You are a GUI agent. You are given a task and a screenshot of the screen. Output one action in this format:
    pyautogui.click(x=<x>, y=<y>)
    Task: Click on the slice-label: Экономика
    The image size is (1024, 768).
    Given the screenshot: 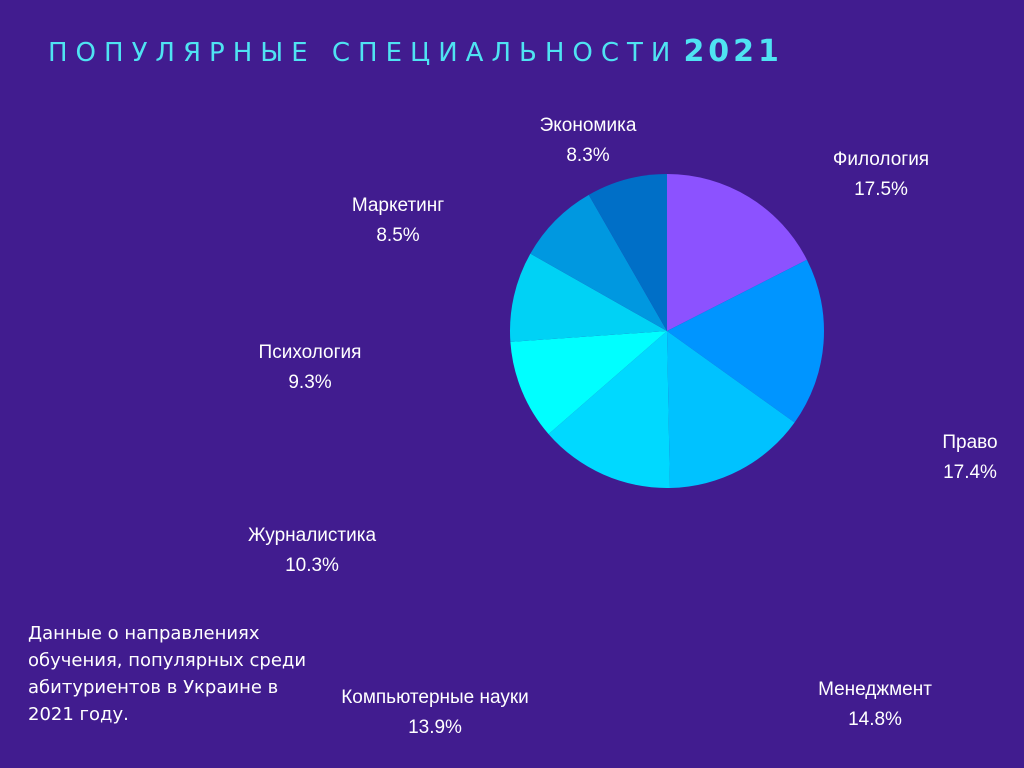 What is the action you would take?
    pyautogui.click(x=588, y=125)
    